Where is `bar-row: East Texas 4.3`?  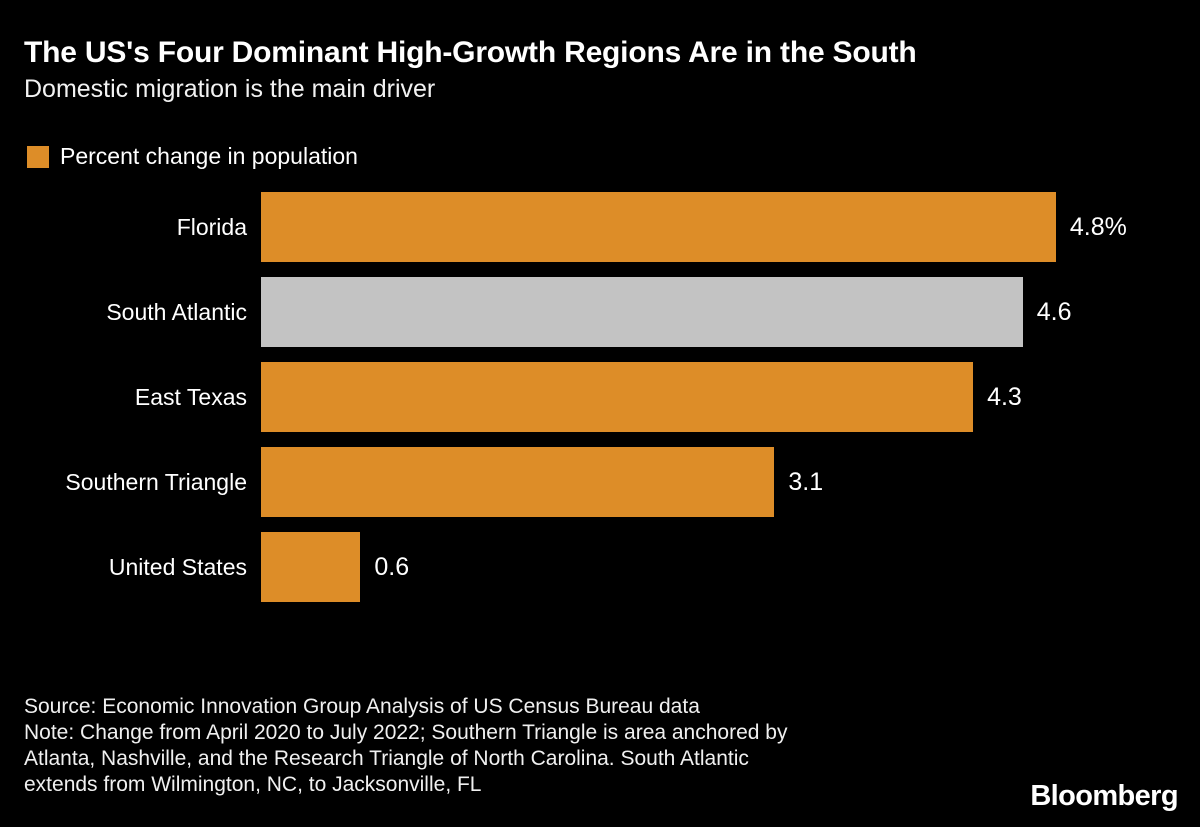
bar-row: East Texas 4.3 is located at coordinates (600, 397).